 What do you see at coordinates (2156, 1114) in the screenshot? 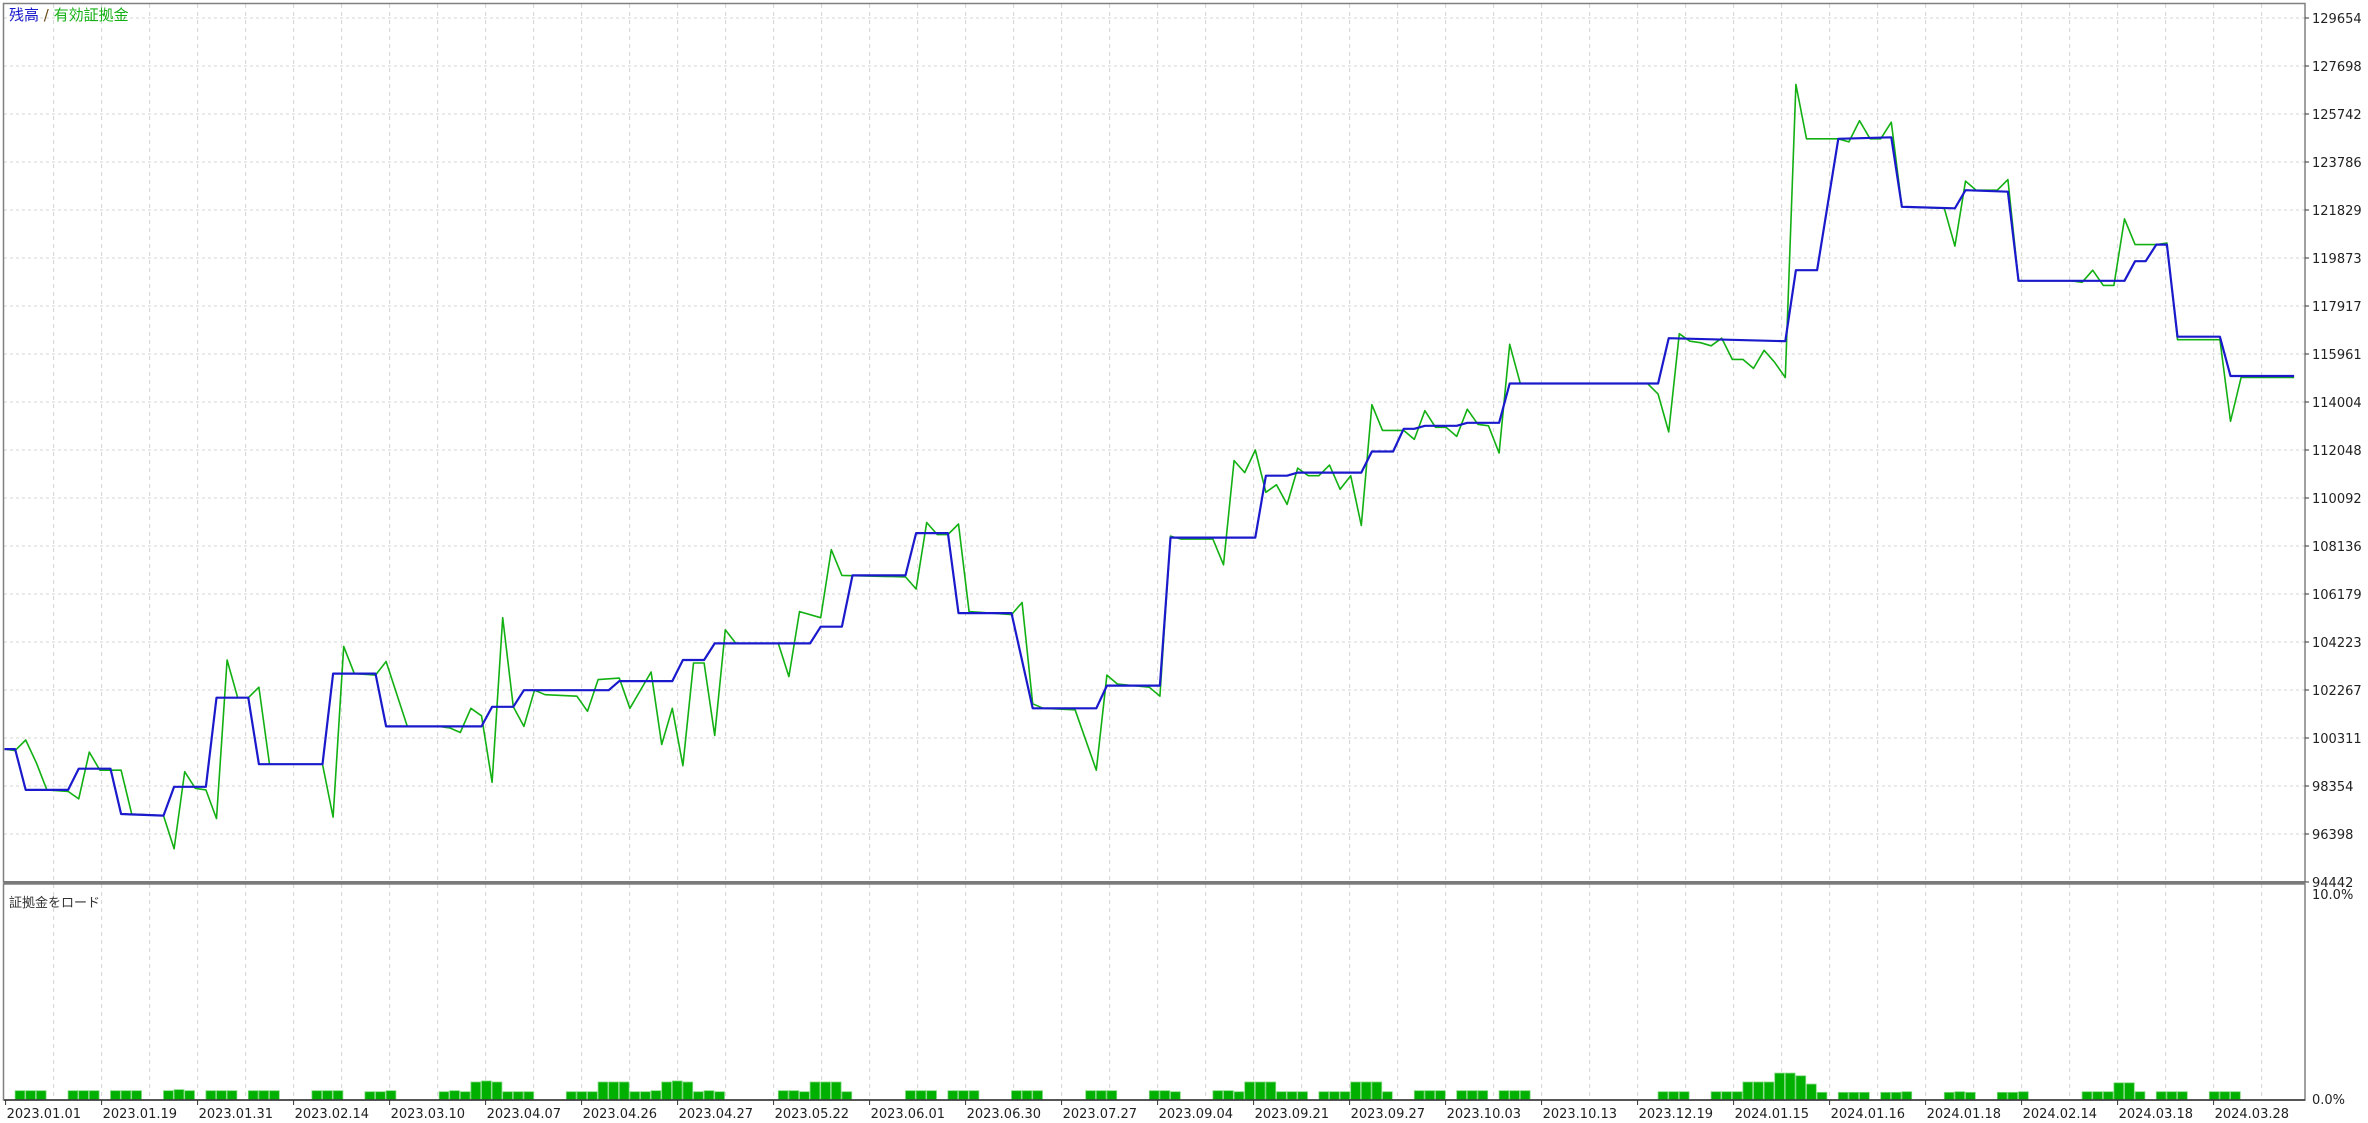
I see `x-tick-label: 2024.03.18` at bounding box center [2156, 1114].